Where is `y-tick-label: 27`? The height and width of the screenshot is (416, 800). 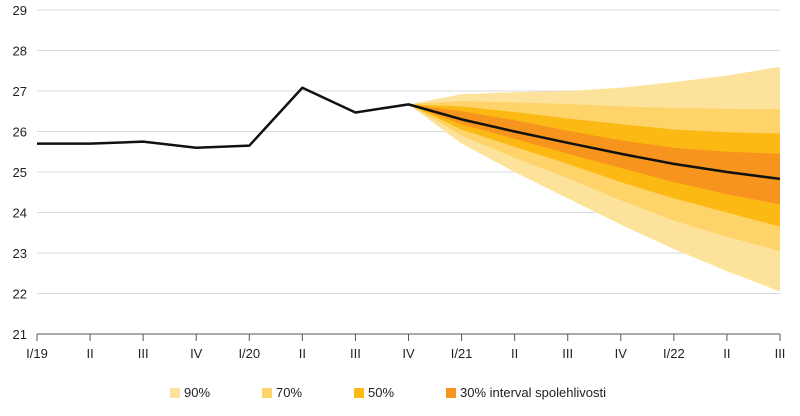
y-tick-label: 27 is located at coordinates (20, 91).